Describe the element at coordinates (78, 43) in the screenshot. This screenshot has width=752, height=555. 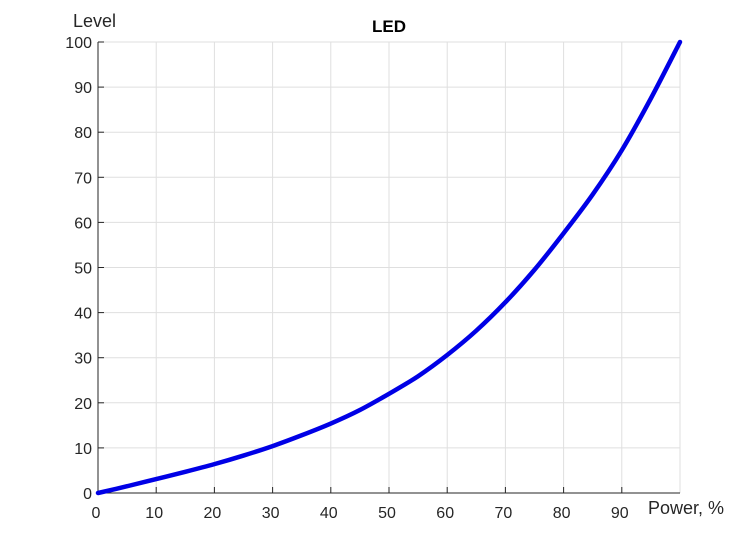
I see `y-tick-label: 100` at that location.